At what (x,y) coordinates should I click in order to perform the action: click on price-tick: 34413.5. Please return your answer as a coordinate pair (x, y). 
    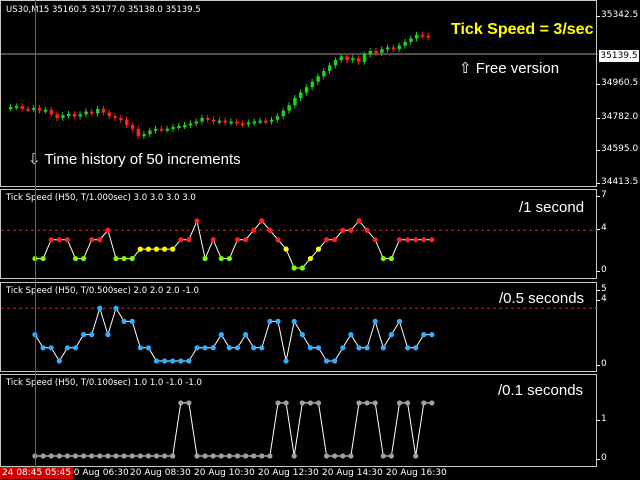
    Looking at the image, I should click on (617, 182).